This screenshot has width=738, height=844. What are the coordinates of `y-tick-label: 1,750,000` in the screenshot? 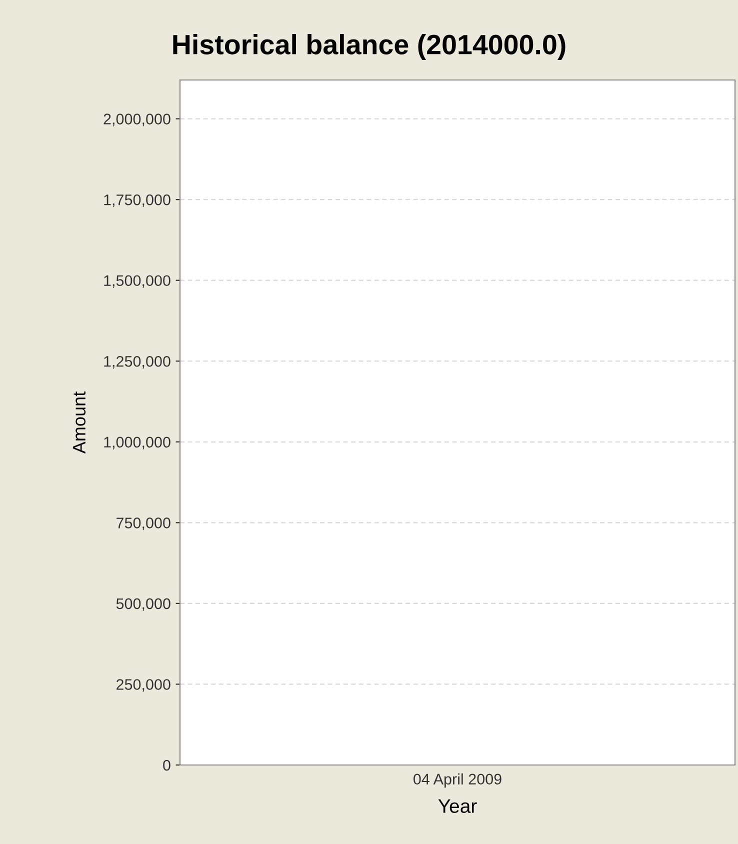 It's located at (137, 201).